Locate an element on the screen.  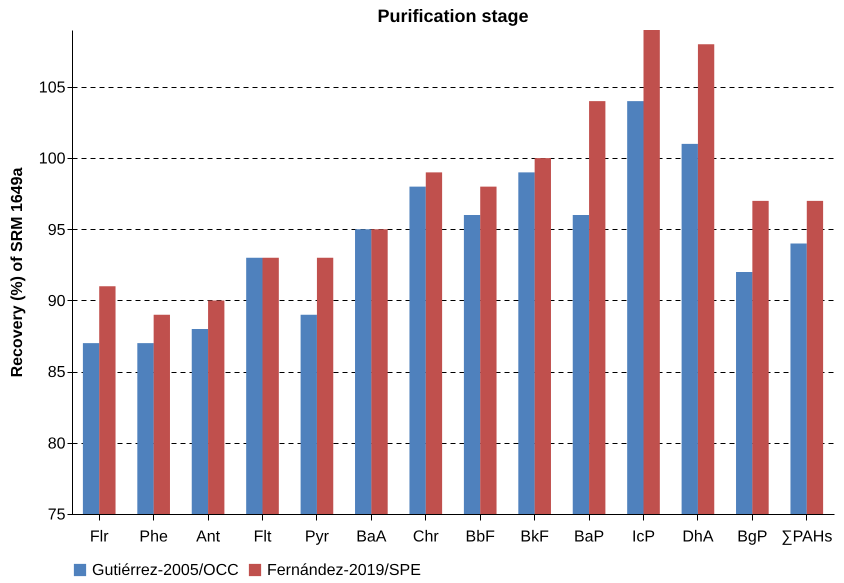
x-tick-label: BaA is located at coordinates (371, 537).